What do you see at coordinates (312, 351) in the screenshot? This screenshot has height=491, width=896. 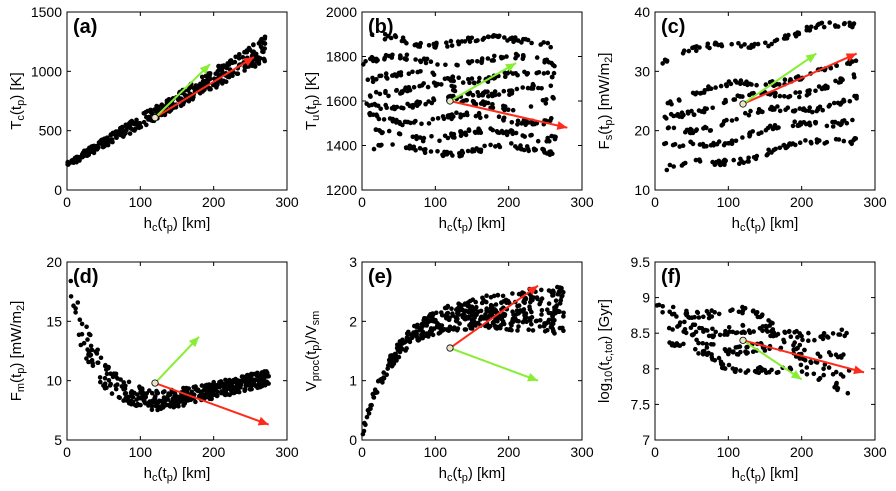 I see `y-axis-label-e: Vproc(tp)/Vsm` at bounding box center [312, 351].